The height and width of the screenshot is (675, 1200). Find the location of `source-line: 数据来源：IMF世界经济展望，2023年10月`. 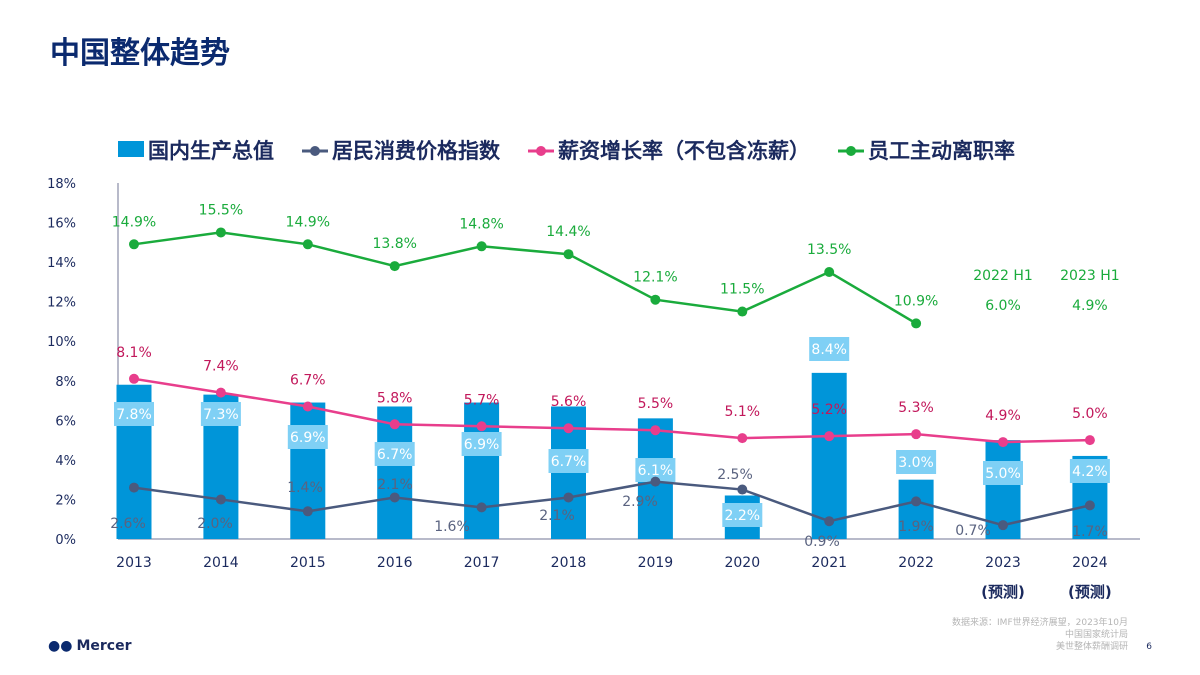

source-line: 数据来源：IMF世界经济展望，2023年10月 is located at coordinates (1040, 623).